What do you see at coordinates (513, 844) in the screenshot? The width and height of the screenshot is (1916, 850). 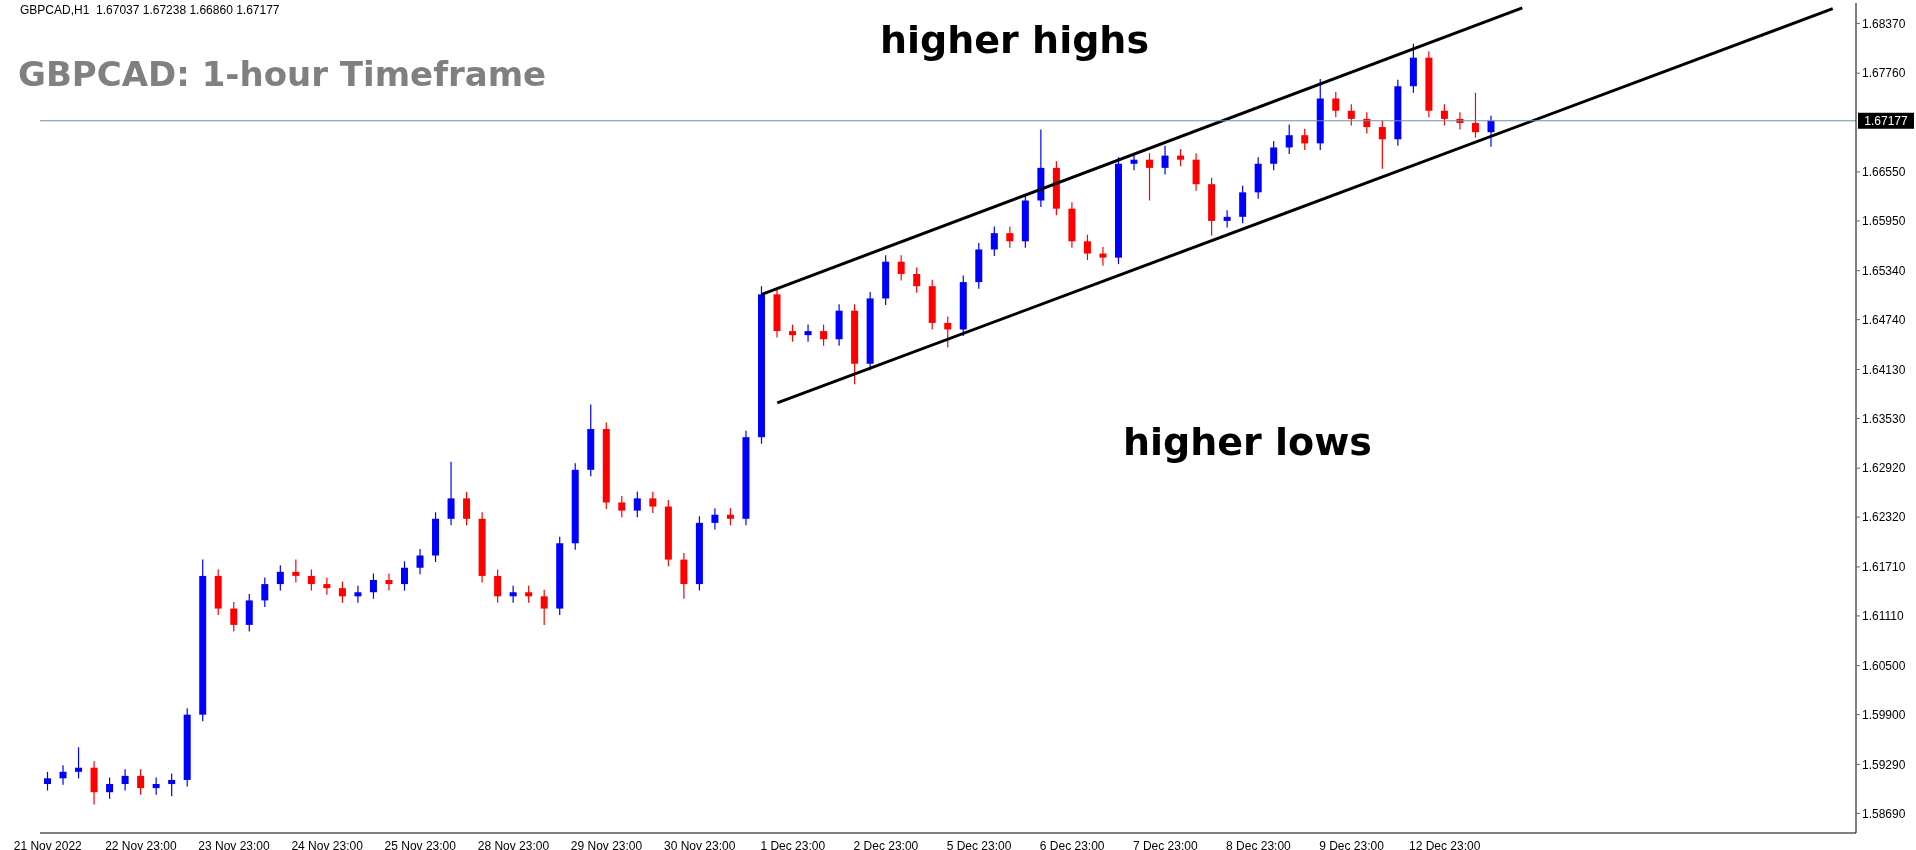 I see `x-tick-label: 28 Nov 23:00` at bounding box center [513, 844].